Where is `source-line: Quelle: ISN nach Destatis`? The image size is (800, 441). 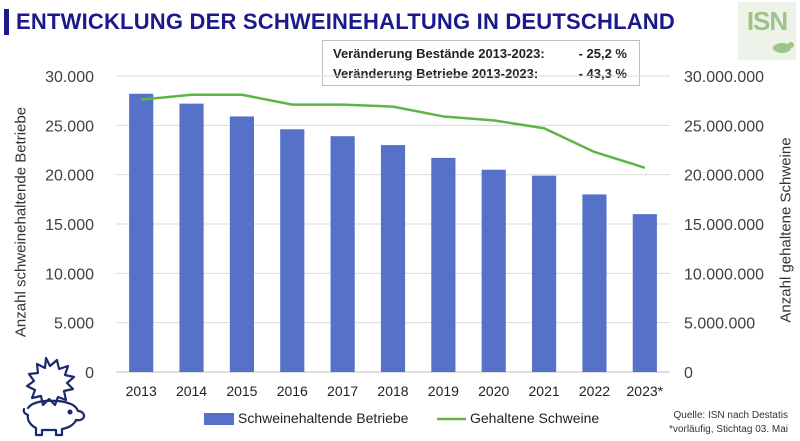 source-line: Quelle: ISN nach Destatis is located at coordinates (731, 415).